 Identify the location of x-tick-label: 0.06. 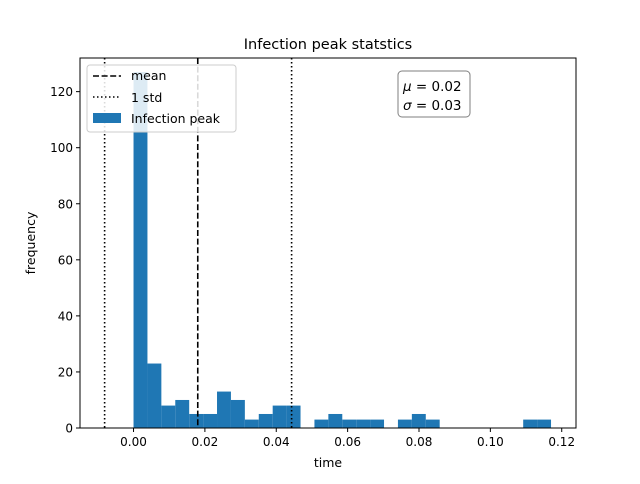
(347, 442).